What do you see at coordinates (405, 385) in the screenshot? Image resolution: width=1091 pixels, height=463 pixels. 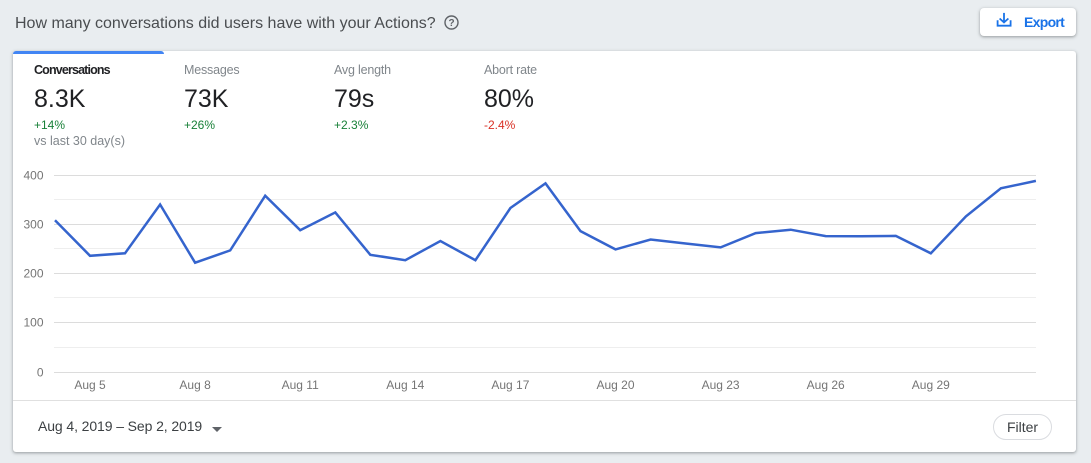 I see `svg-text: Aug 14` at bounding box center [405, 385].